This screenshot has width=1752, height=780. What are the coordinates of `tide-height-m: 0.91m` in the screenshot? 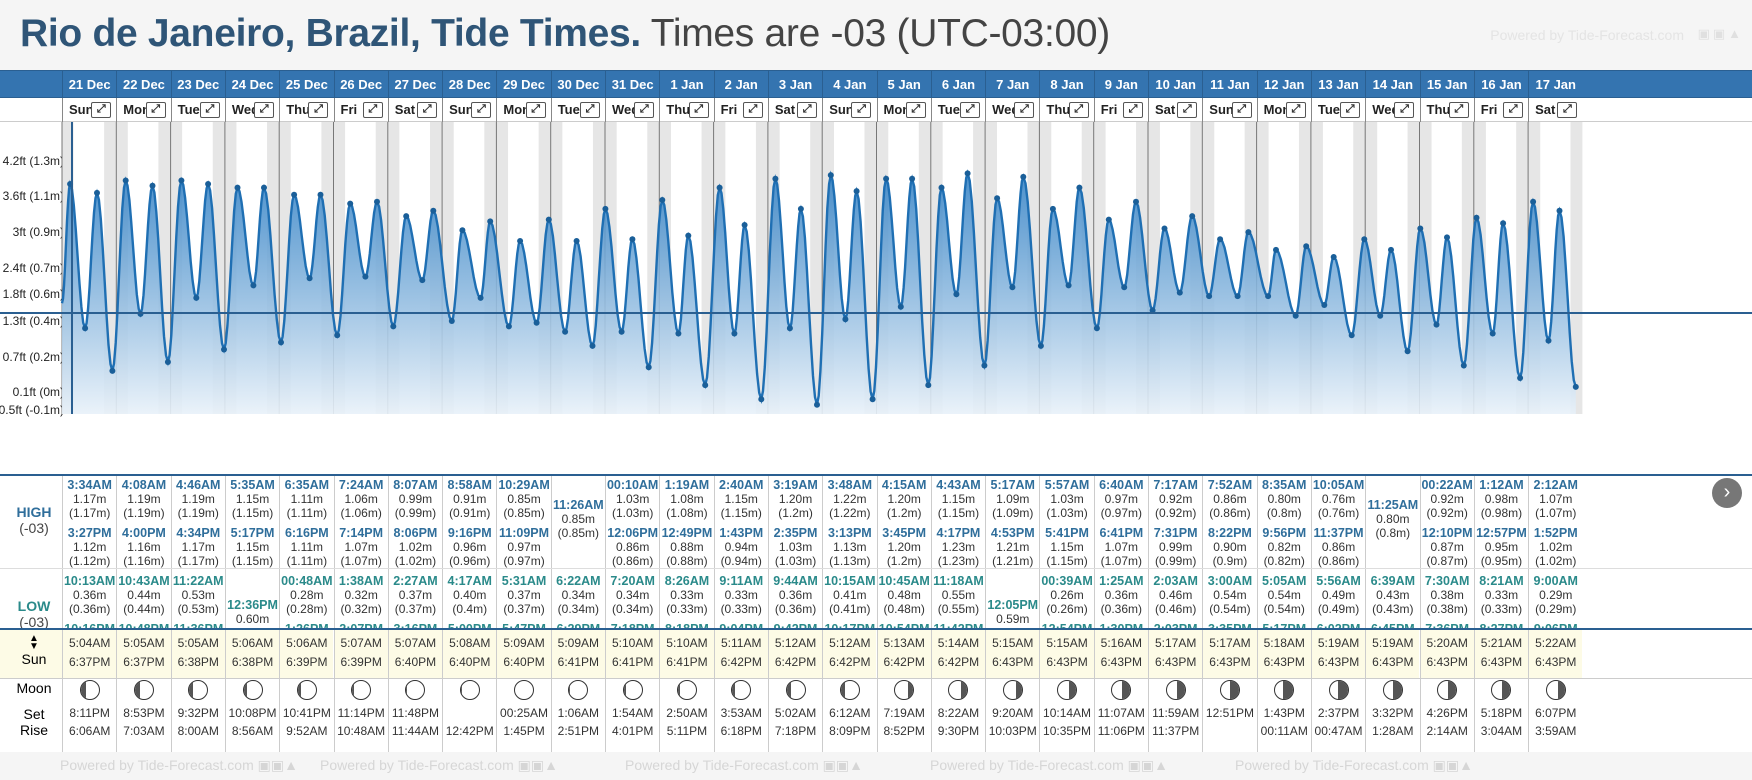 It's located at (470, 499).